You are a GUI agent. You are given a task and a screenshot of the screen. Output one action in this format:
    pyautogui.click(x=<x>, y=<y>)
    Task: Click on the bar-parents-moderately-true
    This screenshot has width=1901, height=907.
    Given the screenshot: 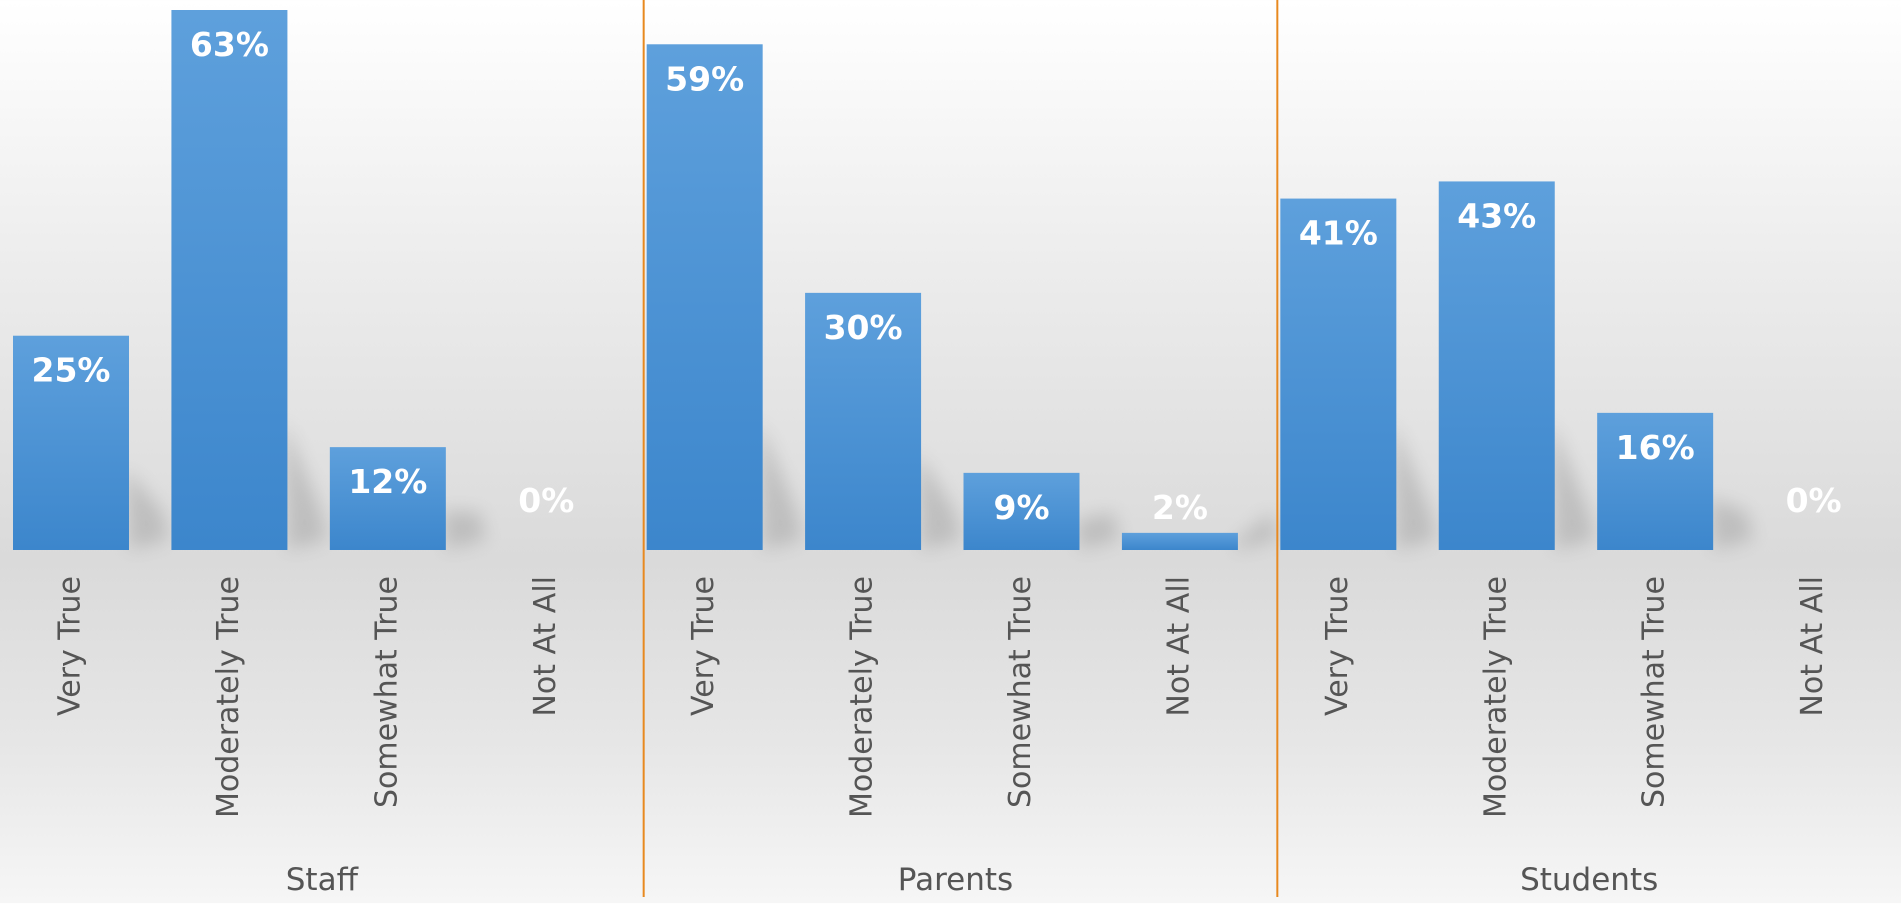 What is the action you would take?
    pyautogui.click(x=863, y=421)
    